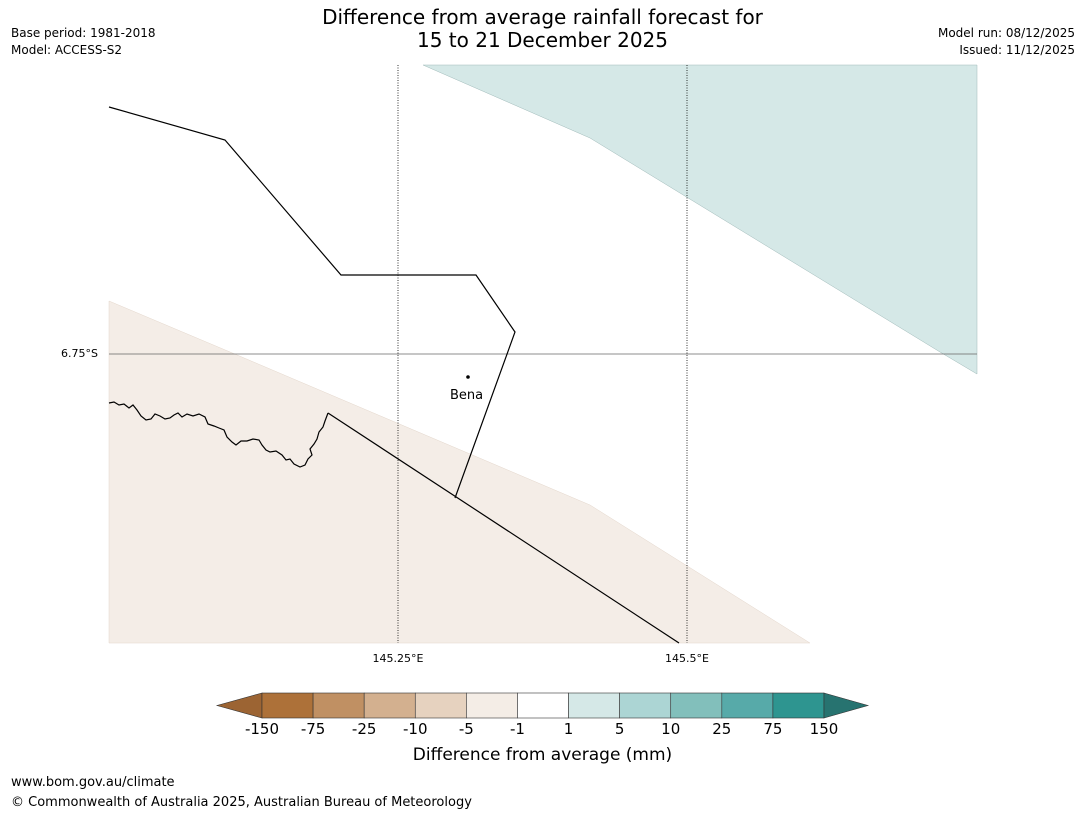  What do you see at coordinates (568, 729) in the screenshot?
I see `colorbar-tick-label: 1` at bounding box center [568, 729].